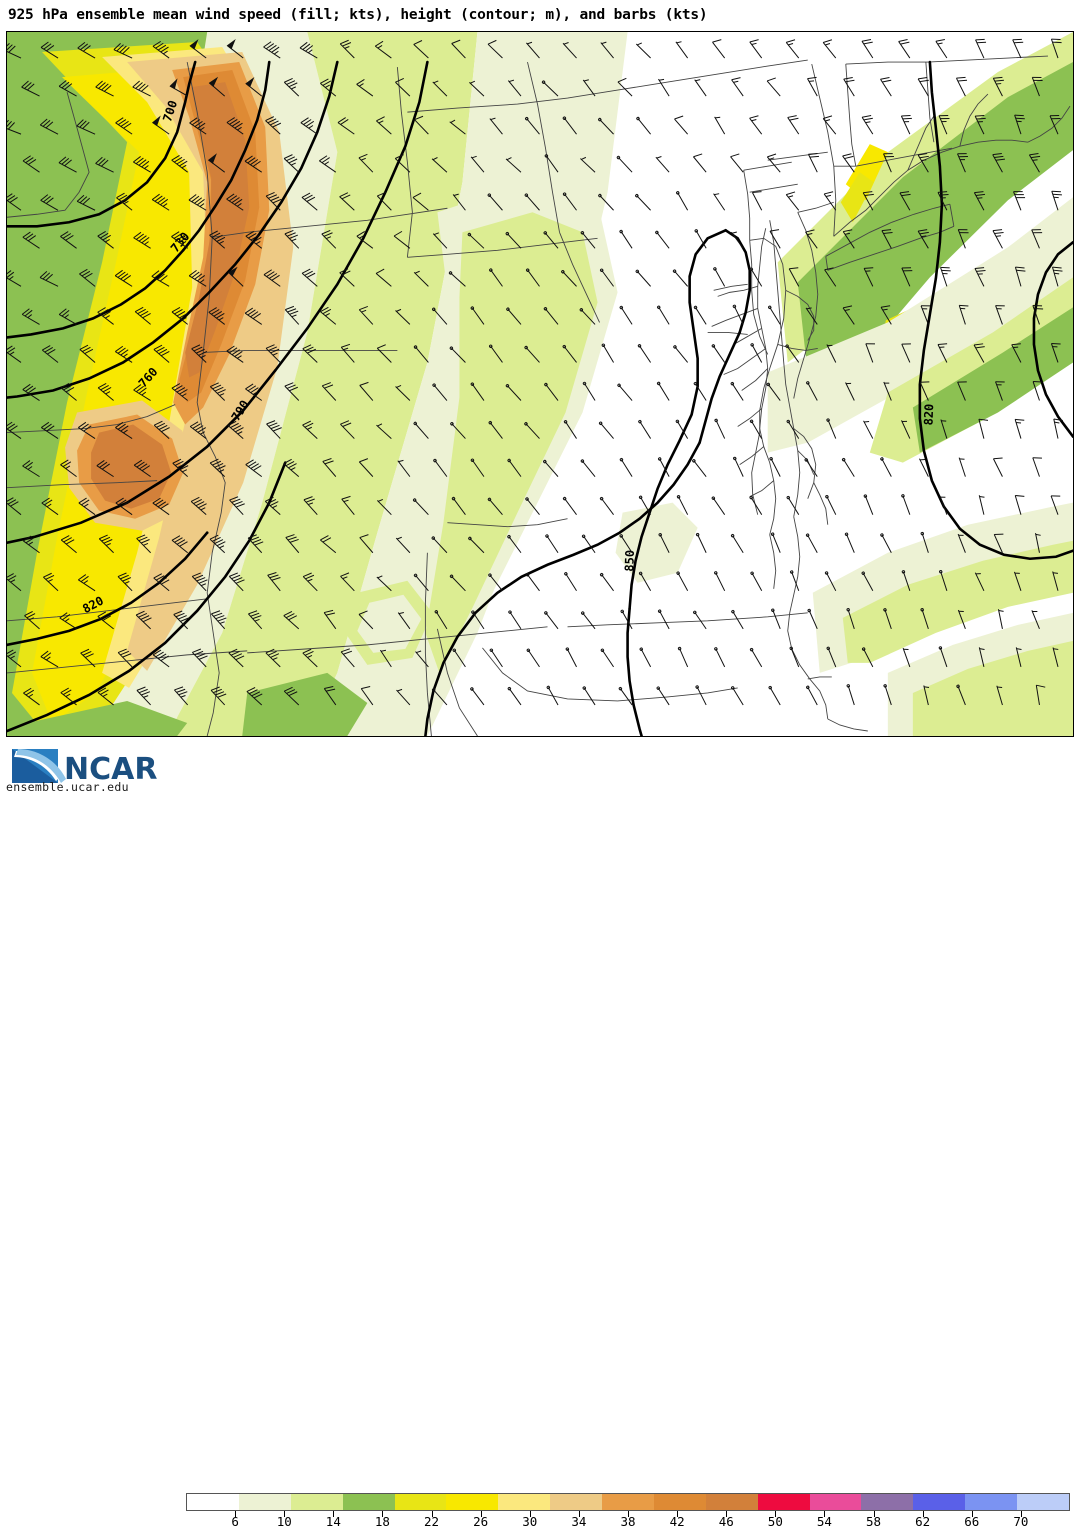 Image resolution: width=1080 pixels, height=1534 pixels. I want to click on colorbar-tick-label: 14, so click(333, 1521).